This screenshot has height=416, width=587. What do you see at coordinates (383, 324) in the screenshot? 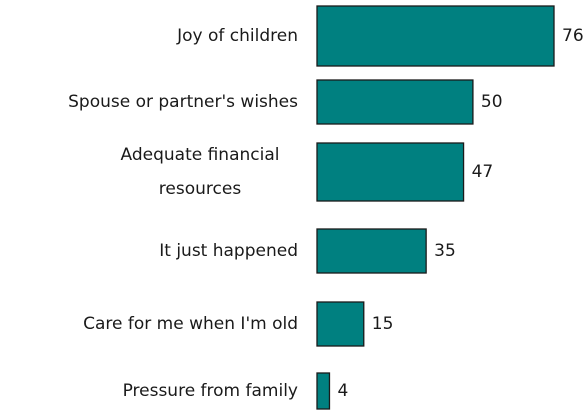
I see `value-label-5: 15` at bounding box center [383, 324].